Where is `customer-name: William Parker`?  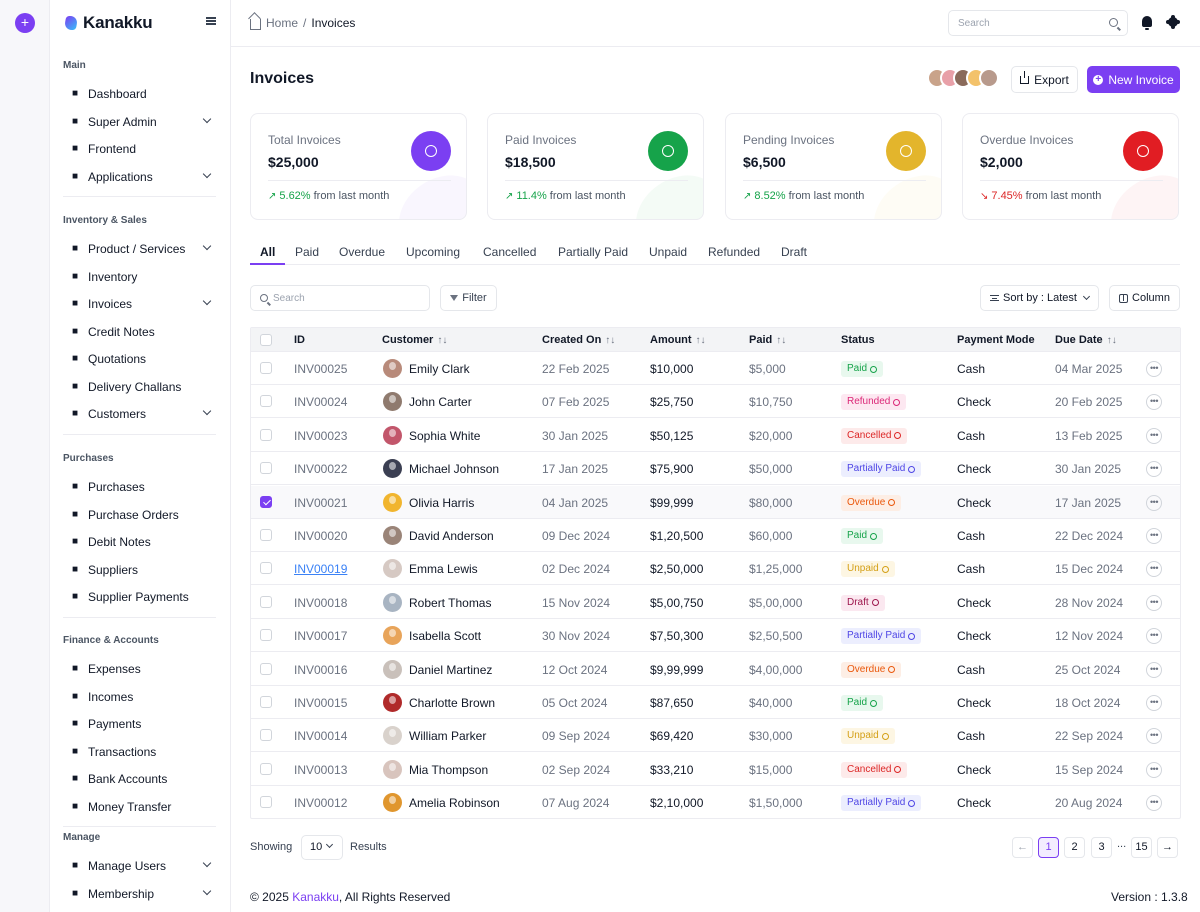
customer-name: William Parker is located at coordinates (448, 736).